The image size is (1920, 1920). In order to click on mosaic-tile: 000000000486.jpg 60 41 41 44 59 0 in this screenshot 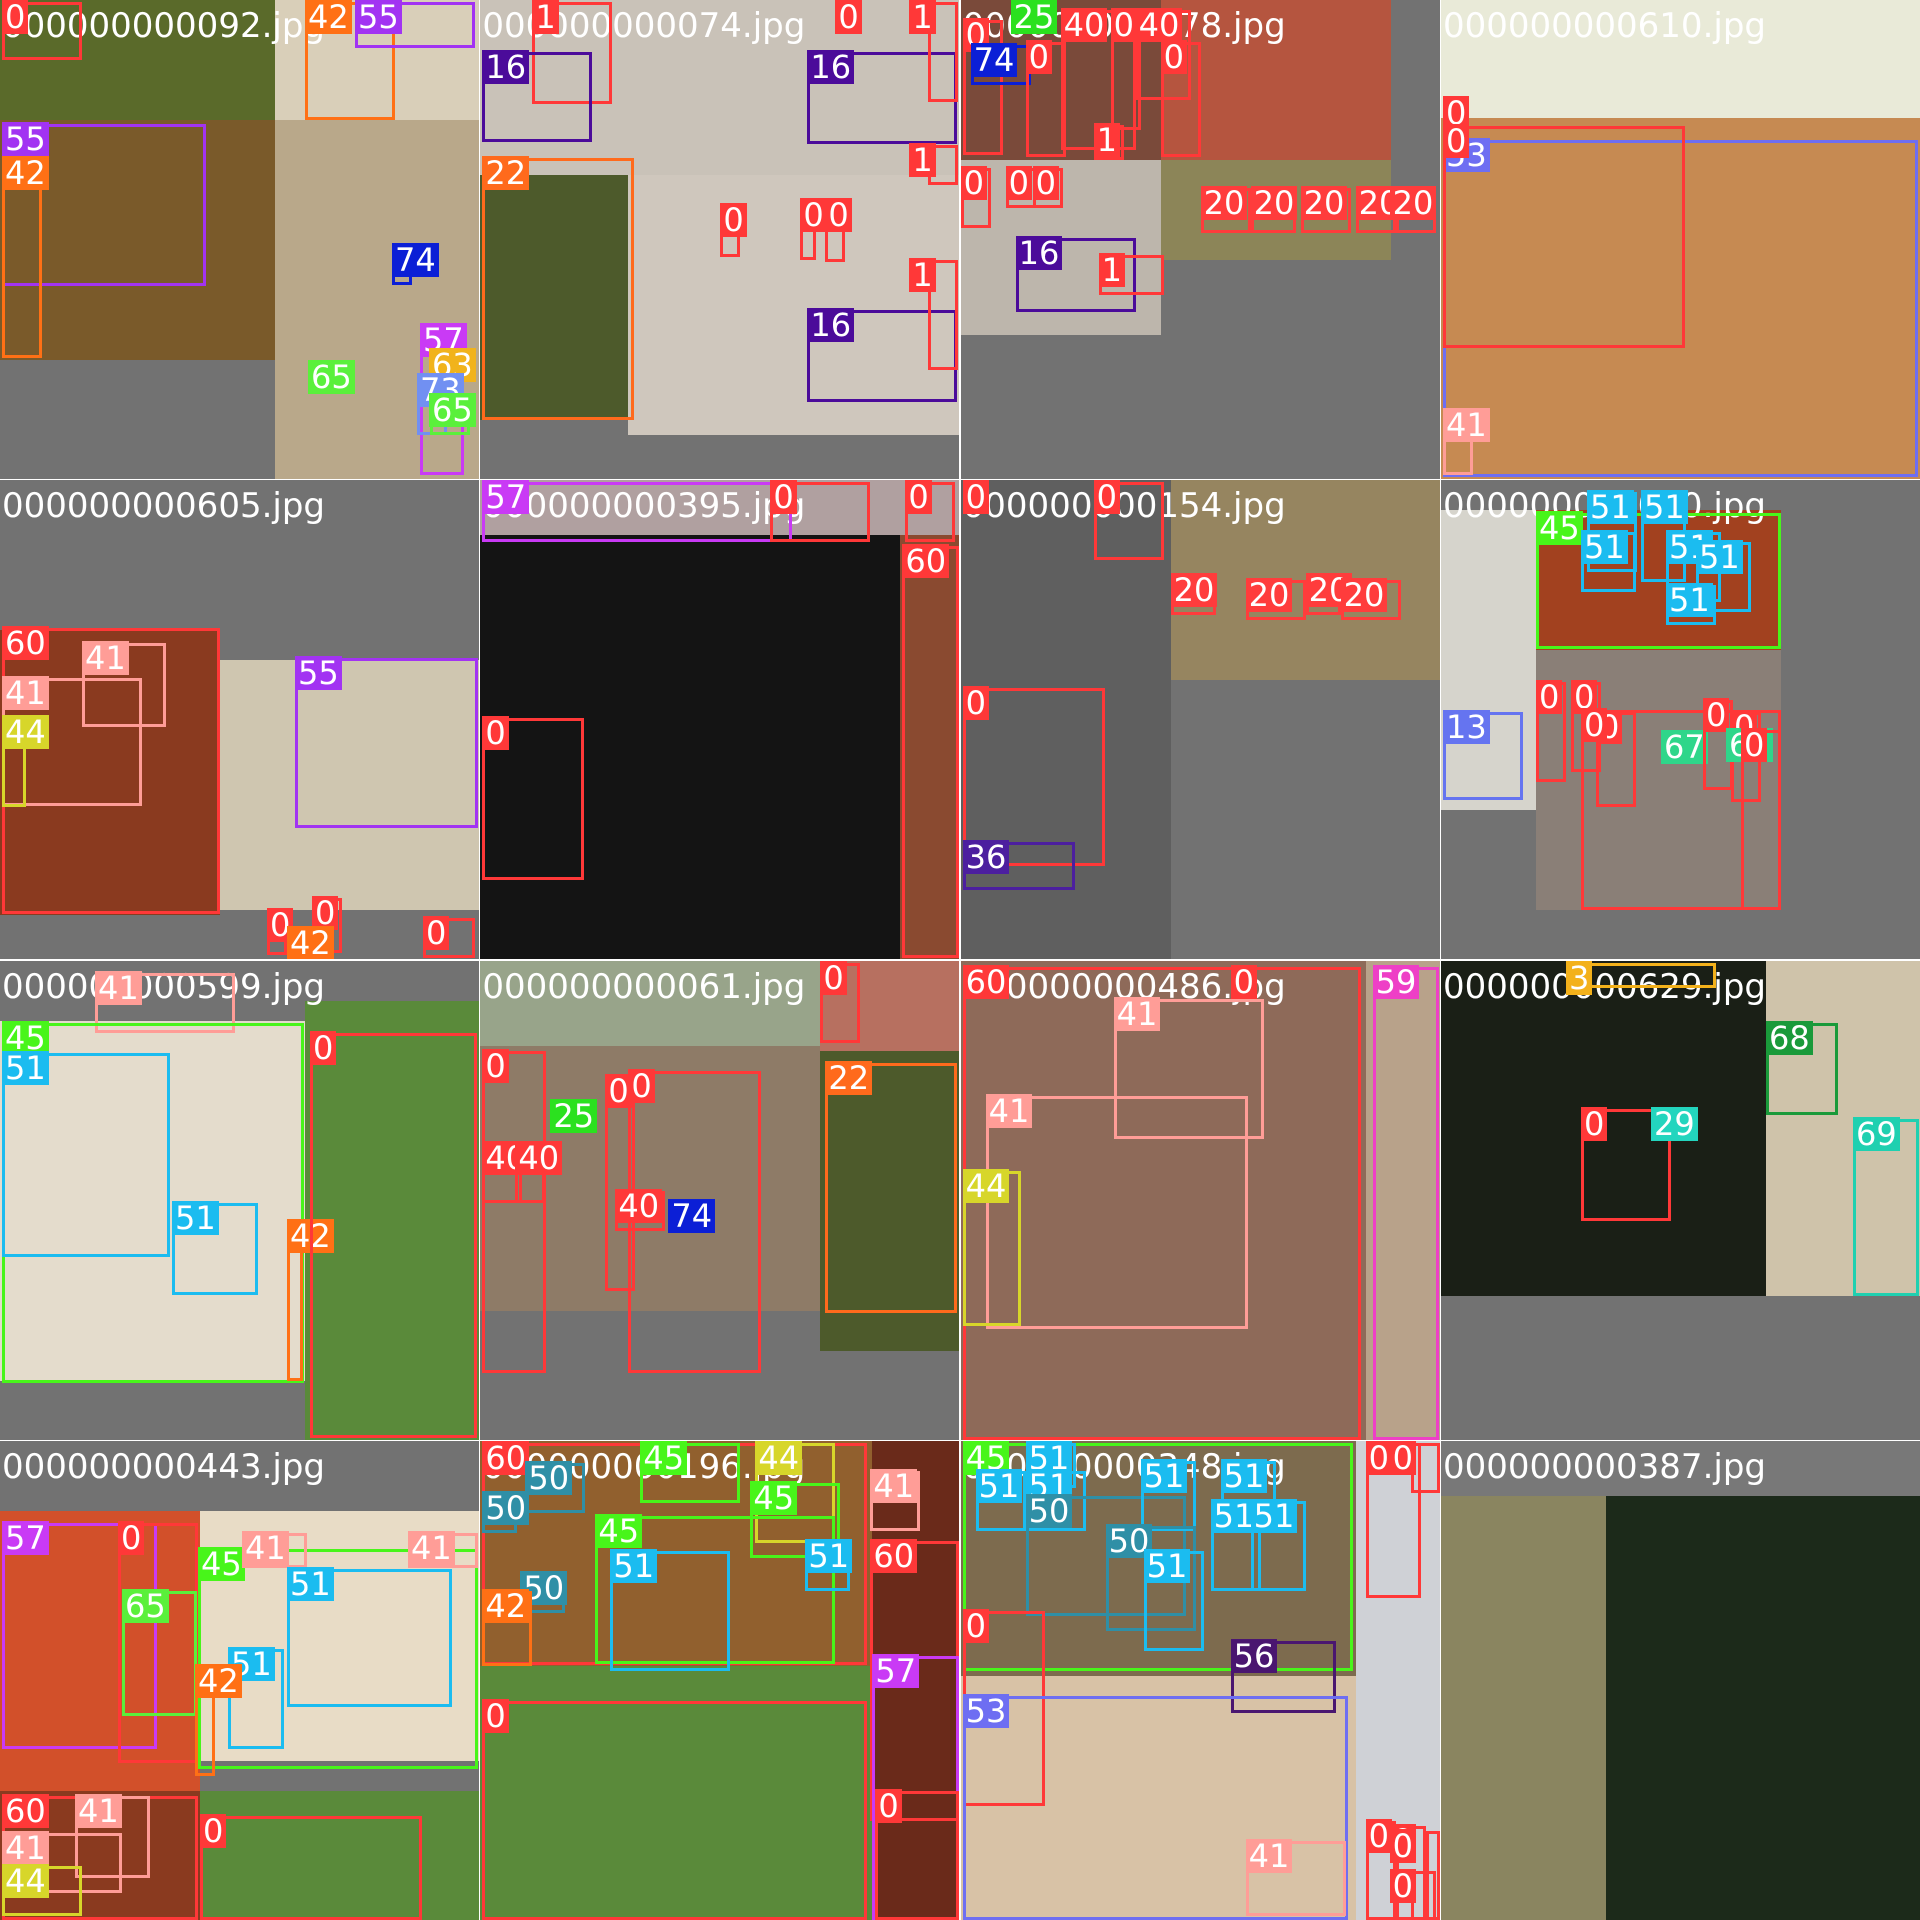, I will do `click(1200, 1200)`.